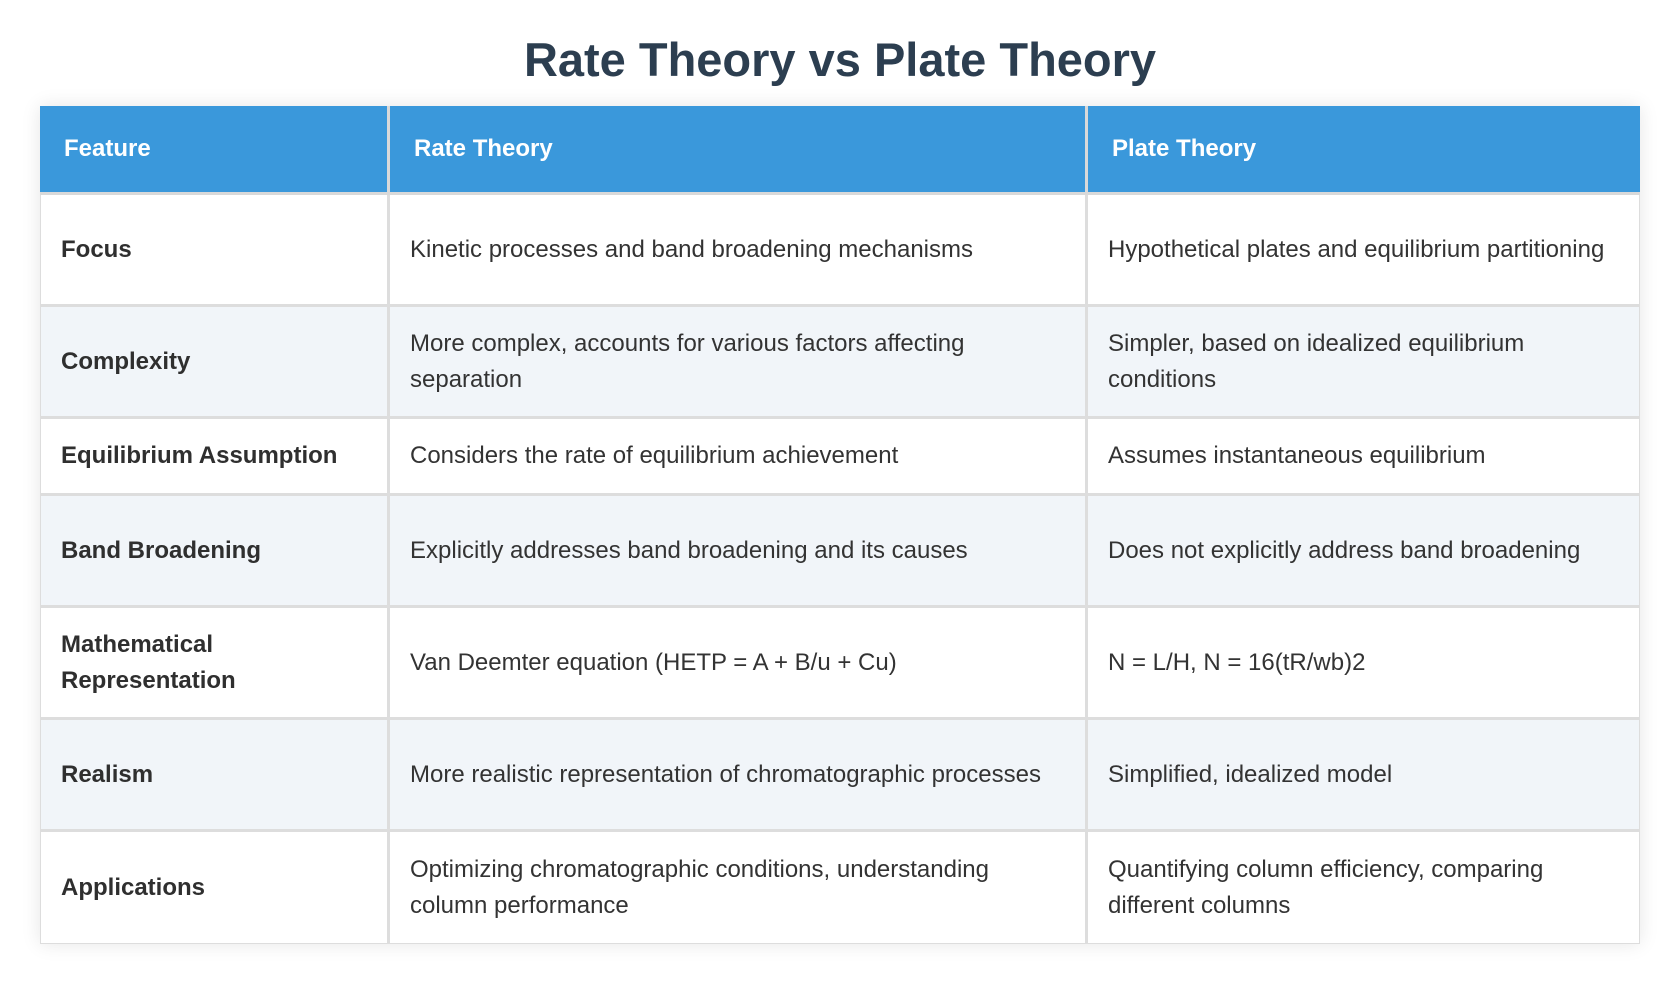  What do you see at coordinates (215, 457) in the screenshot?
I see `feature-cell: Equilibrium Assumption` at bounding box center [215, 457].